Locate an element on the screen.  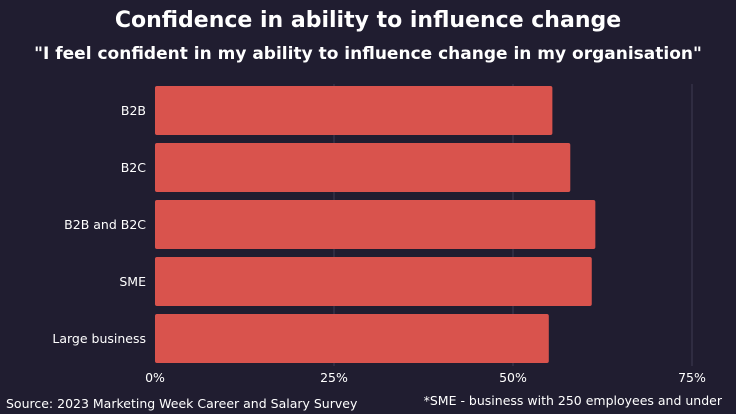
category-label: B2B is located at coordinates (133, 110).